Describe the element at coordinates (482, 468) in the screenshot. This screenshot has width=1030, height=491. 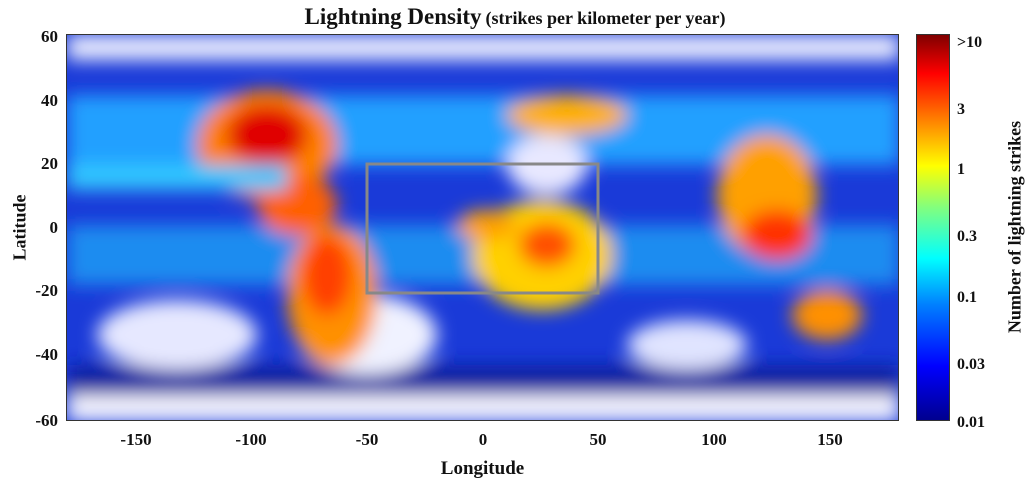
I see `x-axis-label: Longitude` at that location.